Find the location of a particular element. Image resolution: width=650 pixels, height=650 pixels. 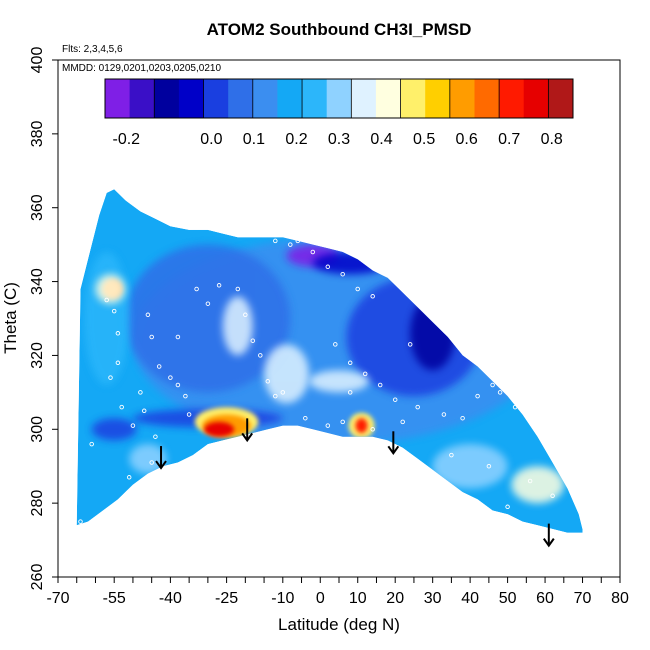

chart-title: ATOM2 Southbound CH3I_PMSD is located at coordinates (339, 29).